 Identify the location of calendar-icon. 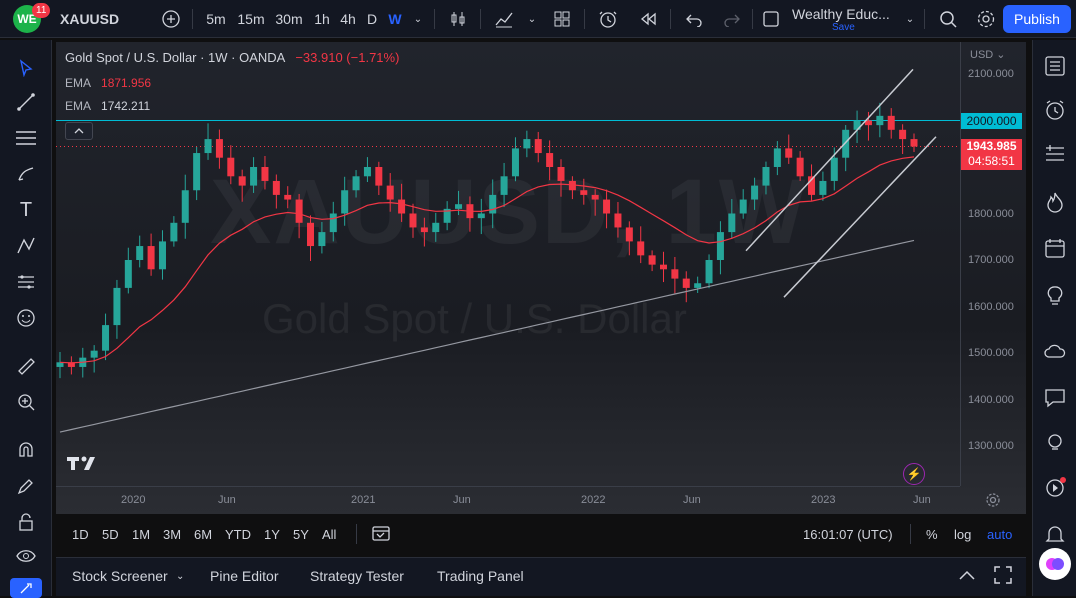
(1055, 248).